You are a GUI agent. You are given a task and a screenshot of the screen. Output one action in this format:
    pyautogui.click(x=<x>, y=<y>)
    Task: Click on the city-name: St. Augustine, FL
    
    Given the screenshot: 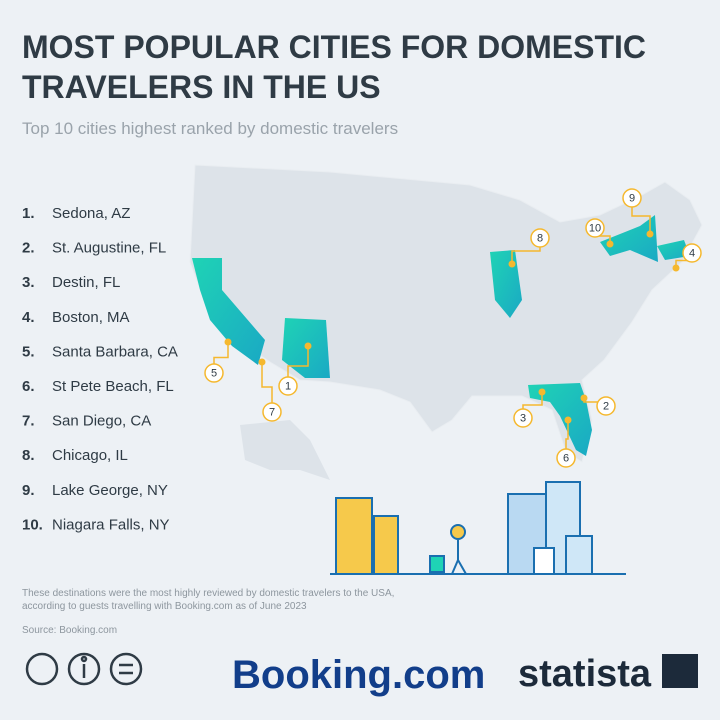 What is the action you would take?
    pyautogui.click(x=109, y=248)
    